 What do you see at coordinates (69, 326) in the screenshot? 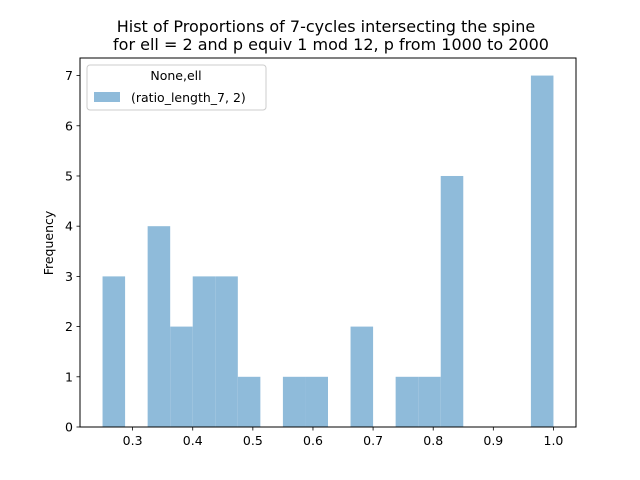
I see `y-tick-label: 2` at bounding box center [69, 326].